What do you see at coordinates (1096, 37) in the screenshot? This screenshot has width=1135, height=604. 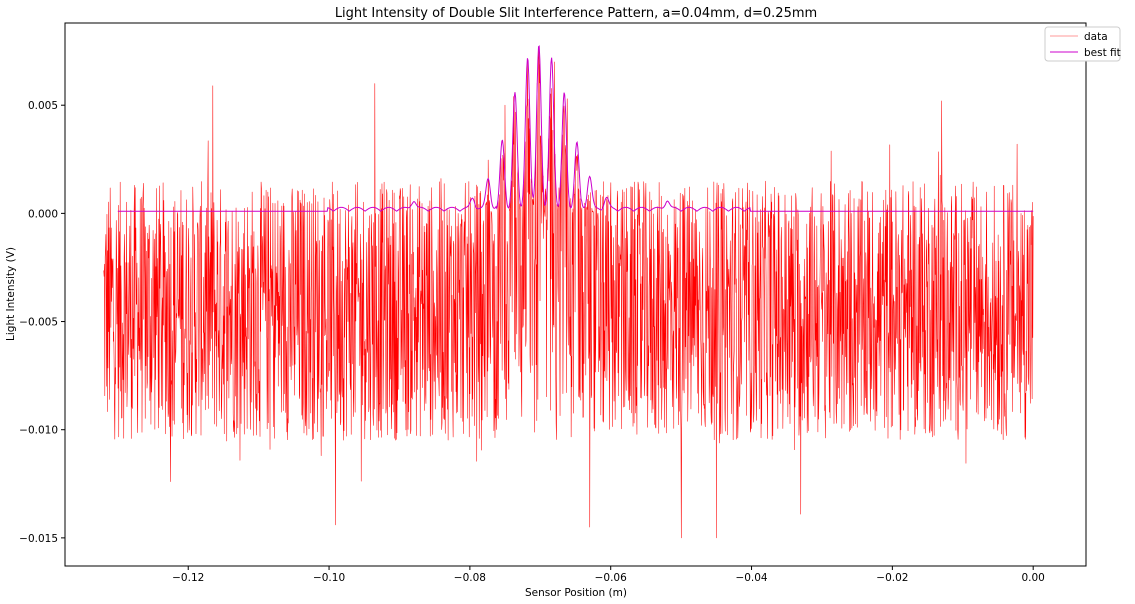 I see `legend-label-data: data` at bounding box center [1096, 37].